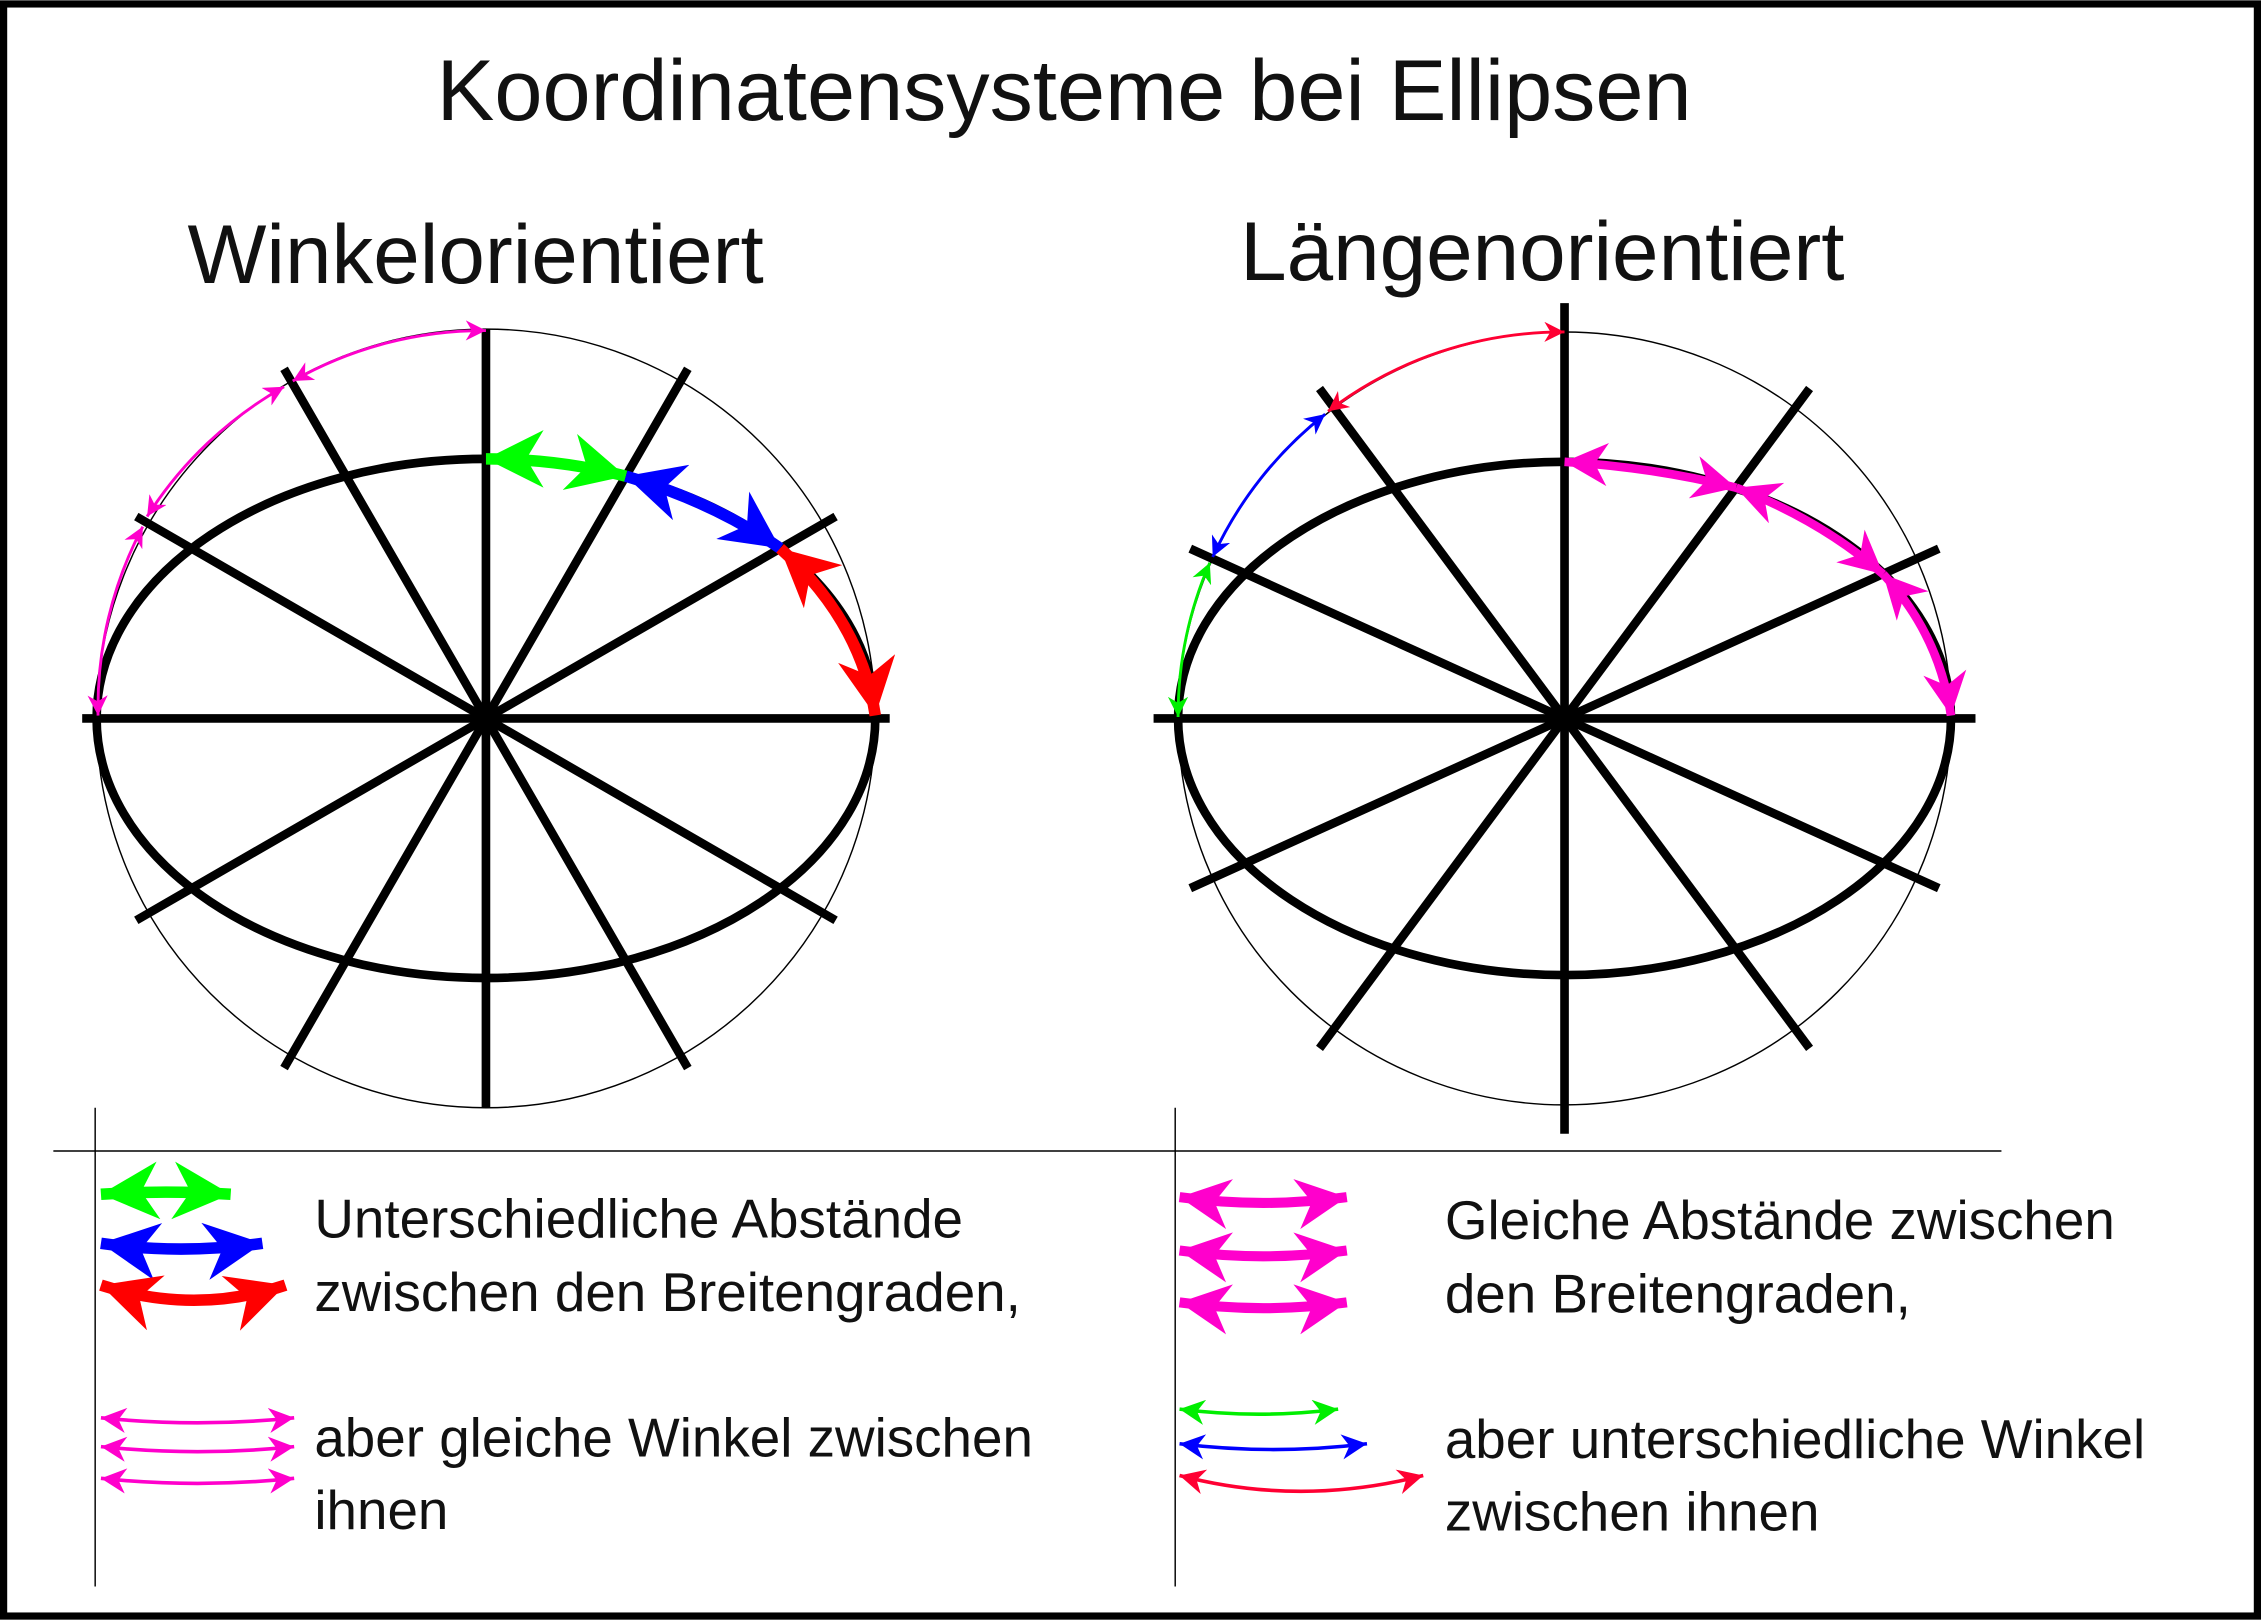 The width and height of the screenshot is (2261, 1620). What do you see at coordinates (1259, 1412) in the screenshot?
I see `legend-green-thin-arrow` at bounding box center [1259, 1412].